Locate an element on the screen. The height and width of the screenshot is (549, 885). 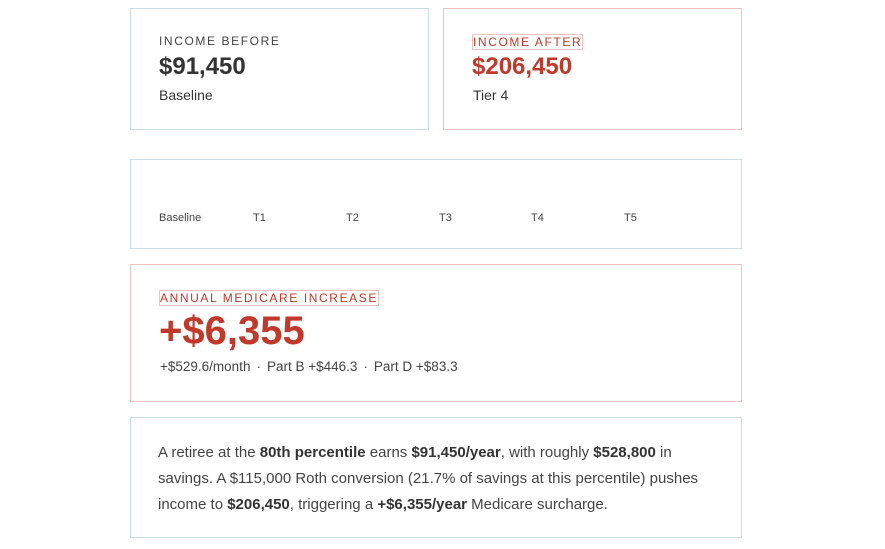
summary-fragment: , triggering a is located at coordinates (333, 504).